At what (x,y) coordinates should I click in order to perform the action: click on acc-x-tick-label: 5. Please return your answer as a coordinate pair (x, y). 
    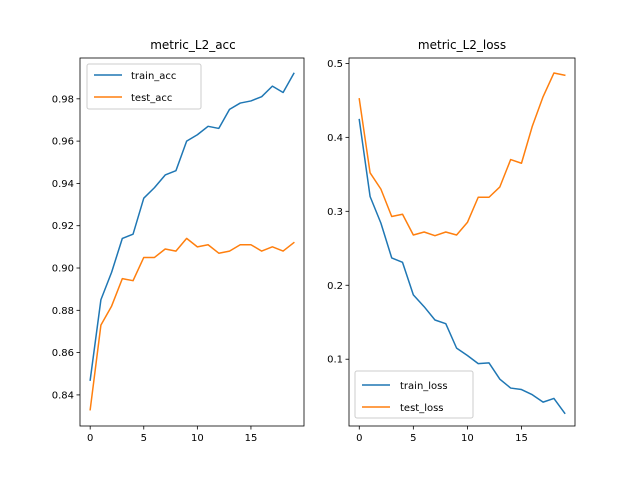
    Looking at the image, I should click on (144, 438).